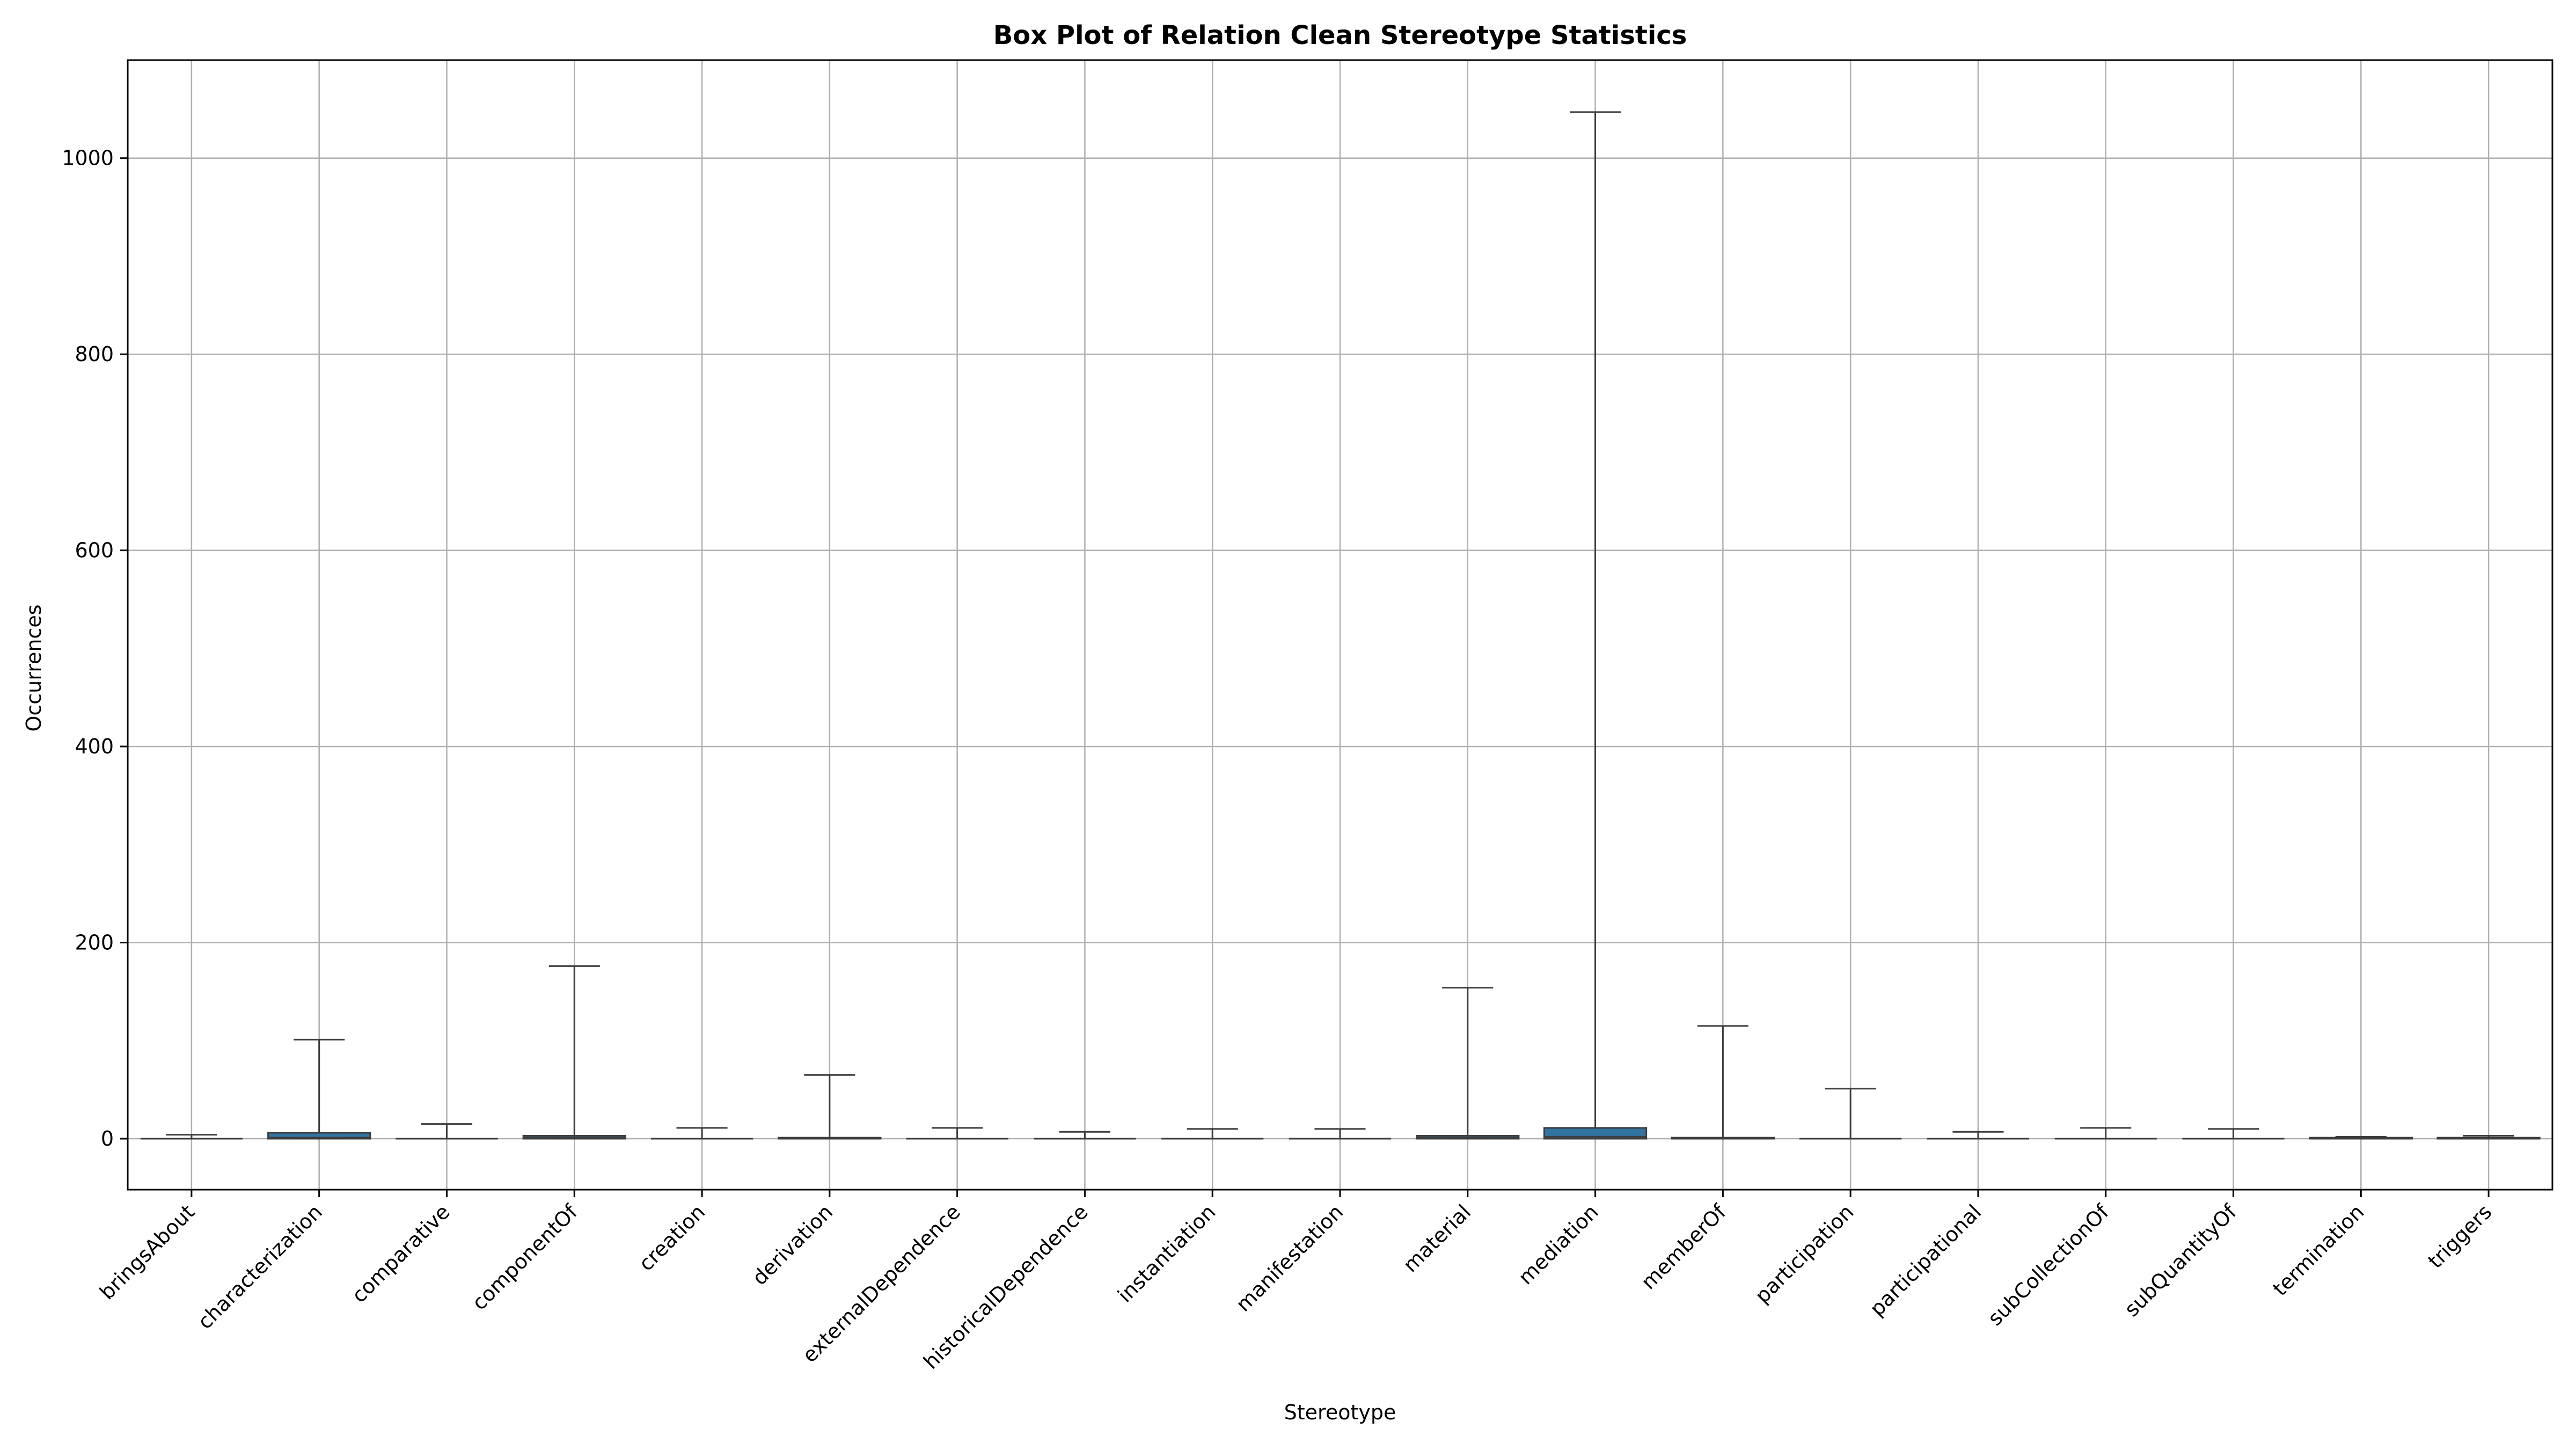 Image resolution: width=2576 pixels, height=1451 pixels. I want to click on x-tick-label: componentOf, so click(525, 1257).